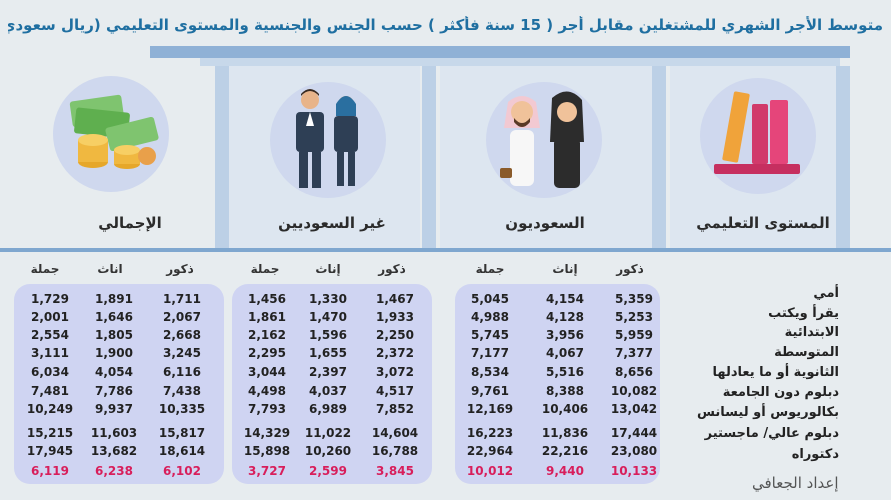 This screenshot has width=891, height=500. Describe the element at coordinates (806, 352) in the screenshot. I see `row-label: المتوسطة` at that location.